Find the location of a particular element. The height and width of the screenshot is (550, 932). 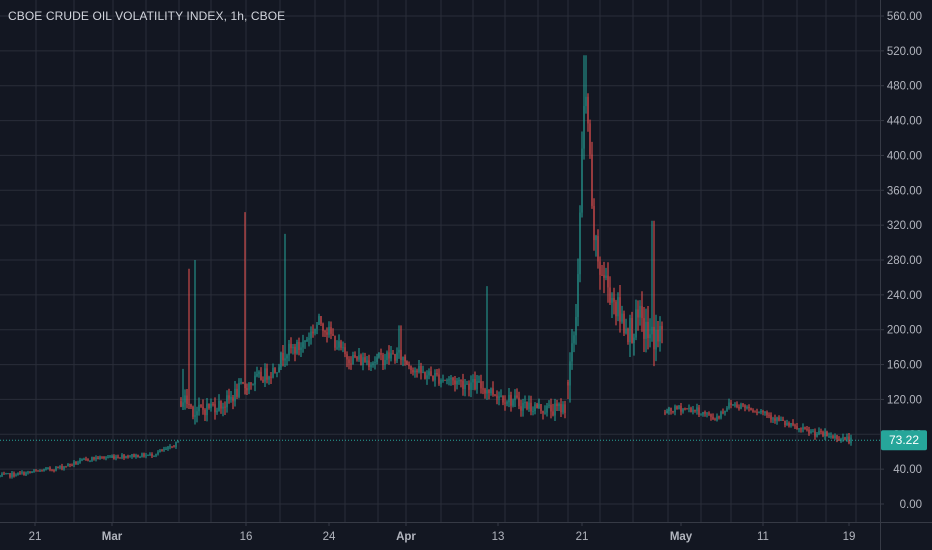

price-tick-label: 40.00 is located at coordinates (907, 470).